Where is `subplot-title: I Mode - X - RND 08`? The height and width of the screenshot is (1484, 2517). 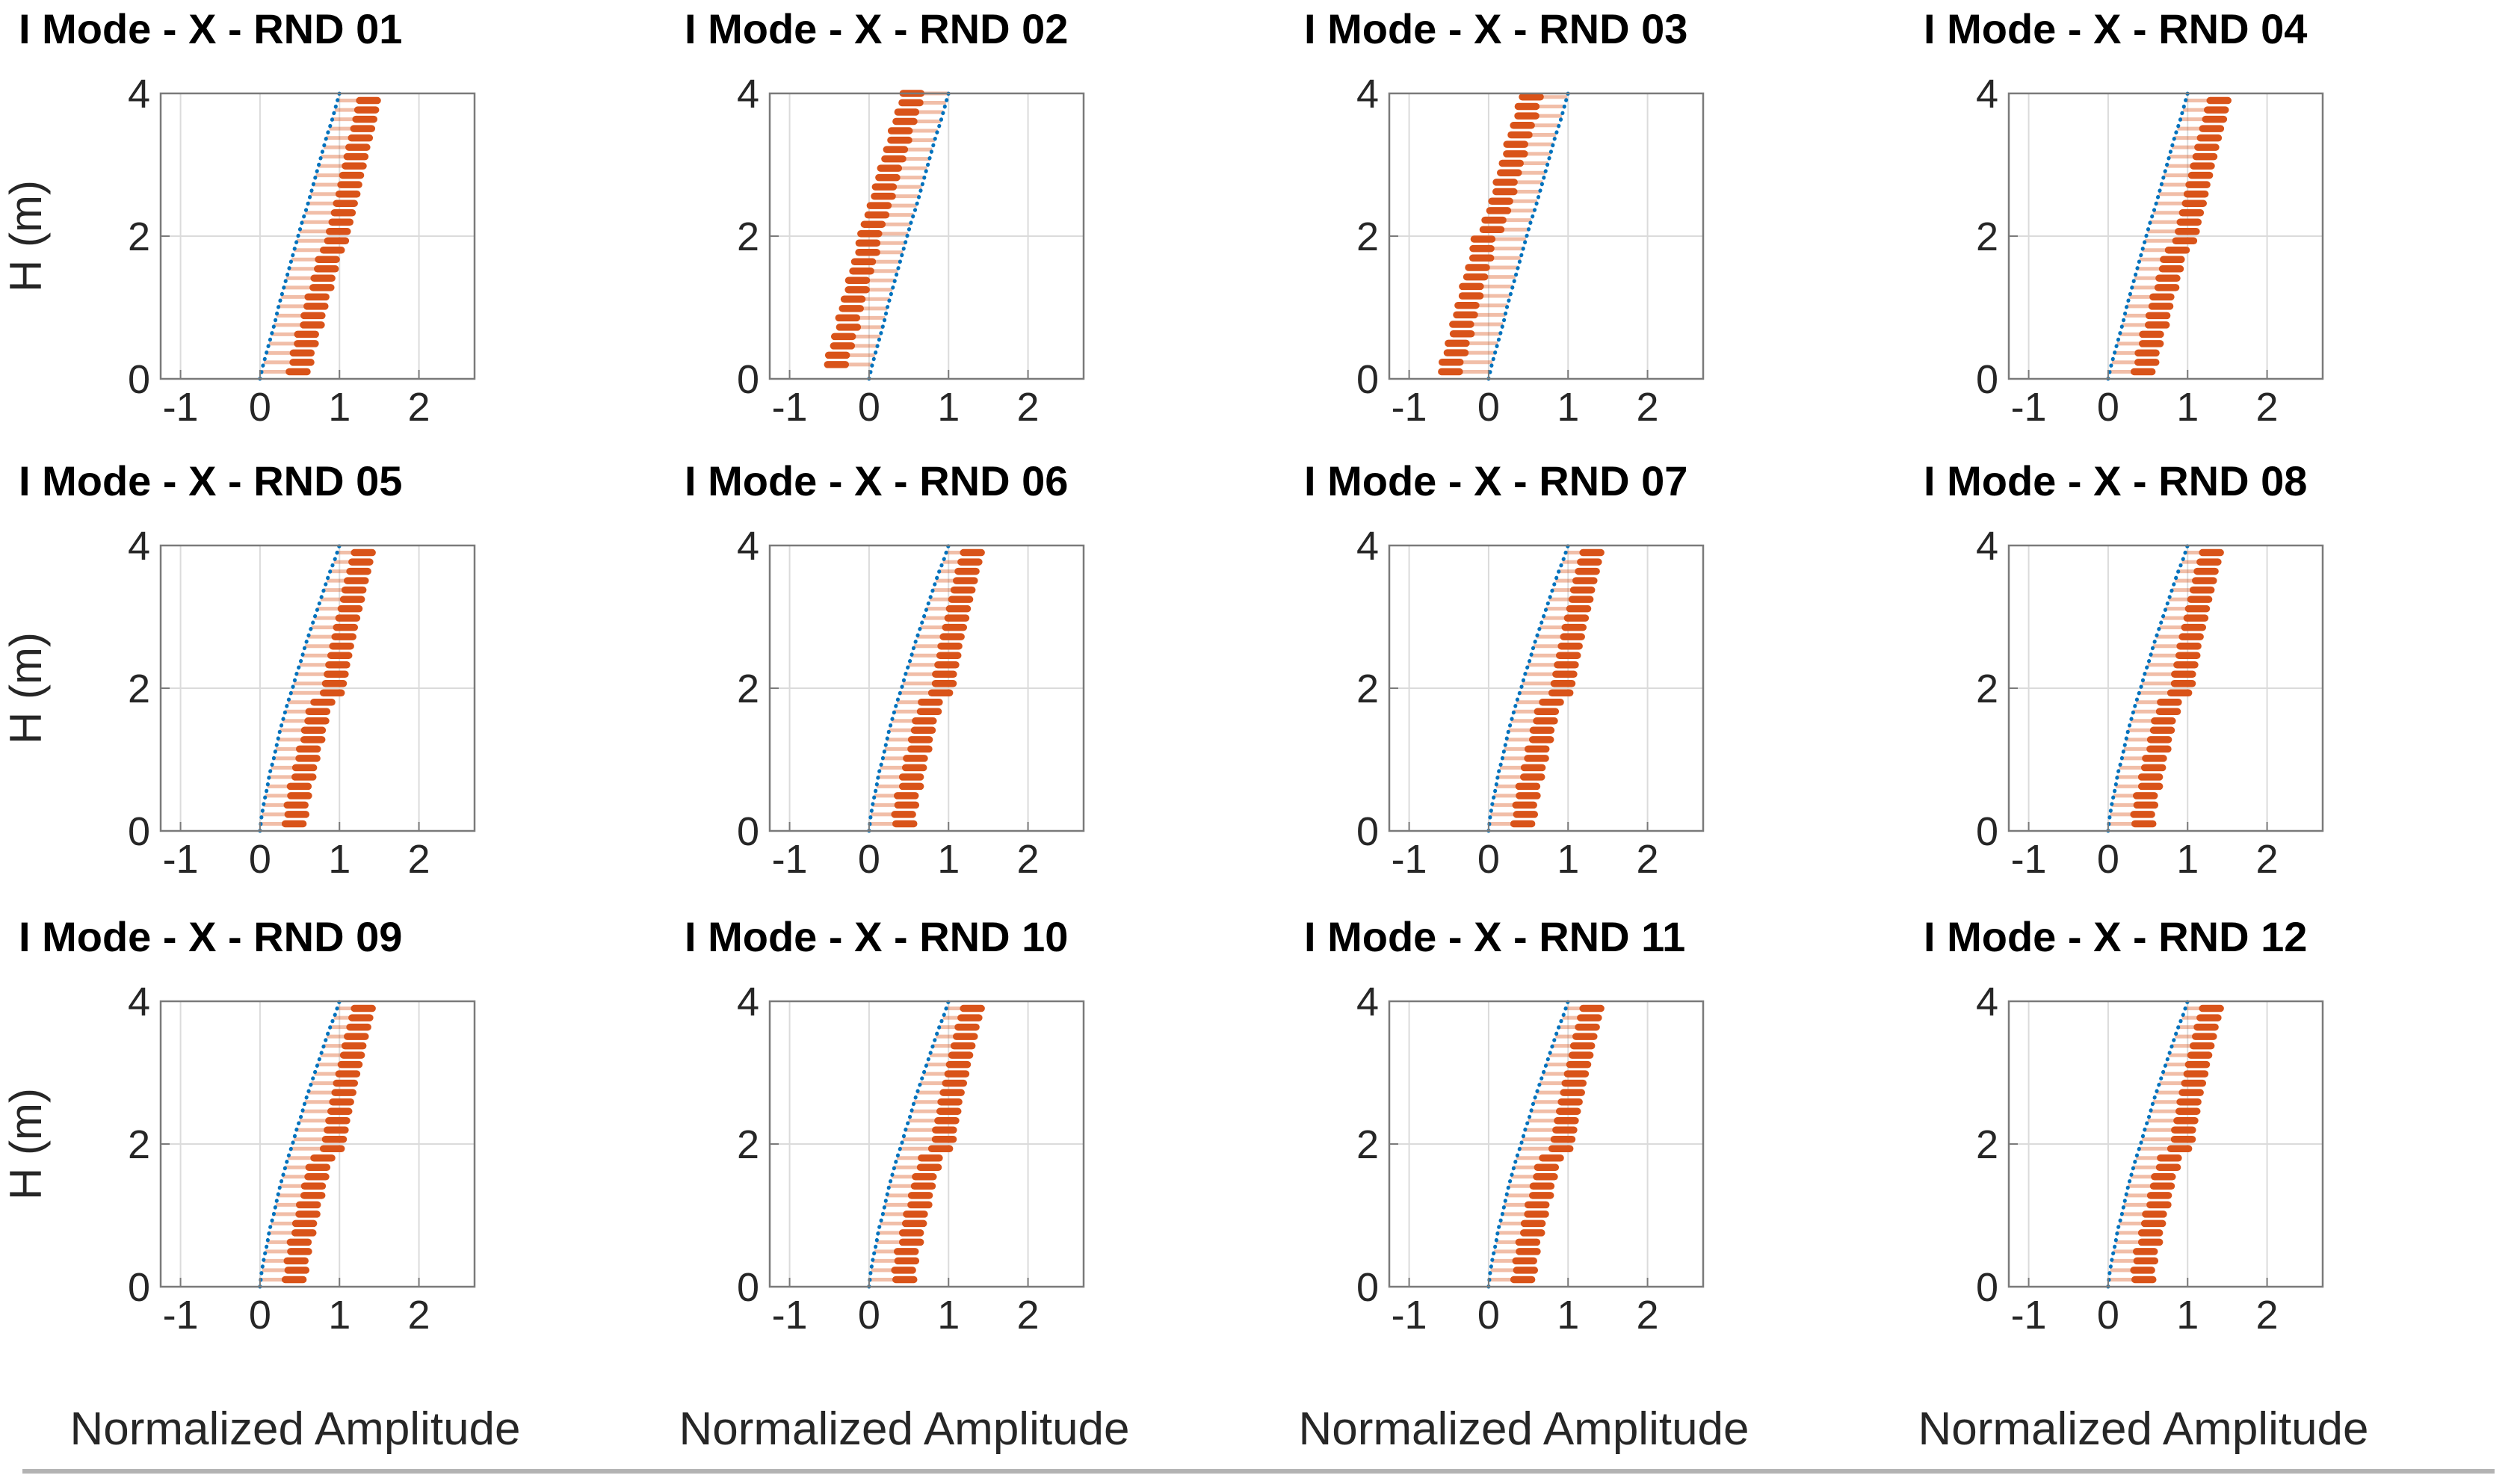 subplot-title: I Mode - X - RND 08 is located at coordinates (2115, 481).